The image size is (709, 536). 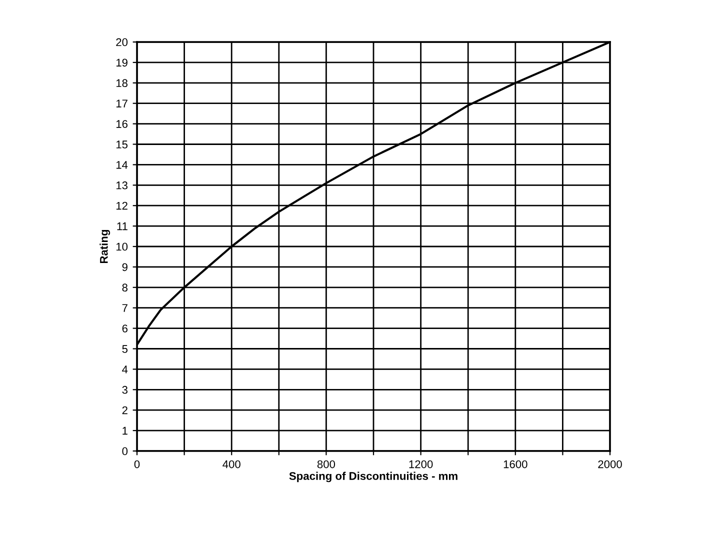 I want to click on y-tick-label: 1, so click(x=125, y=430).